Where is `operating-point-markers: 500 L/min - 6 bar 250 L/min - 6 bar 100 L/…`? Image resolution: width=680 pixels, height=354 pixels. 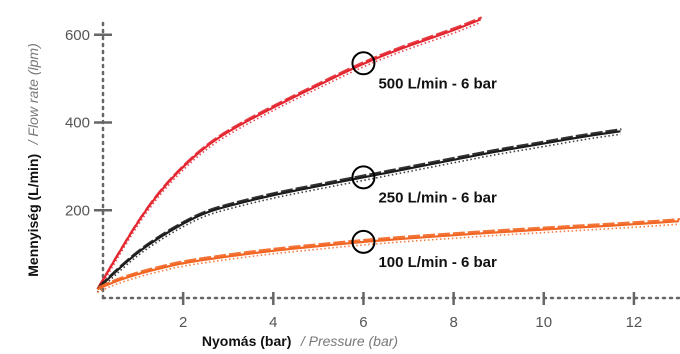 operating-point-markers: 500 L/min - 6 bar 250 L/min - 6 bar 100 L/… is located at coordinates (424, 161).